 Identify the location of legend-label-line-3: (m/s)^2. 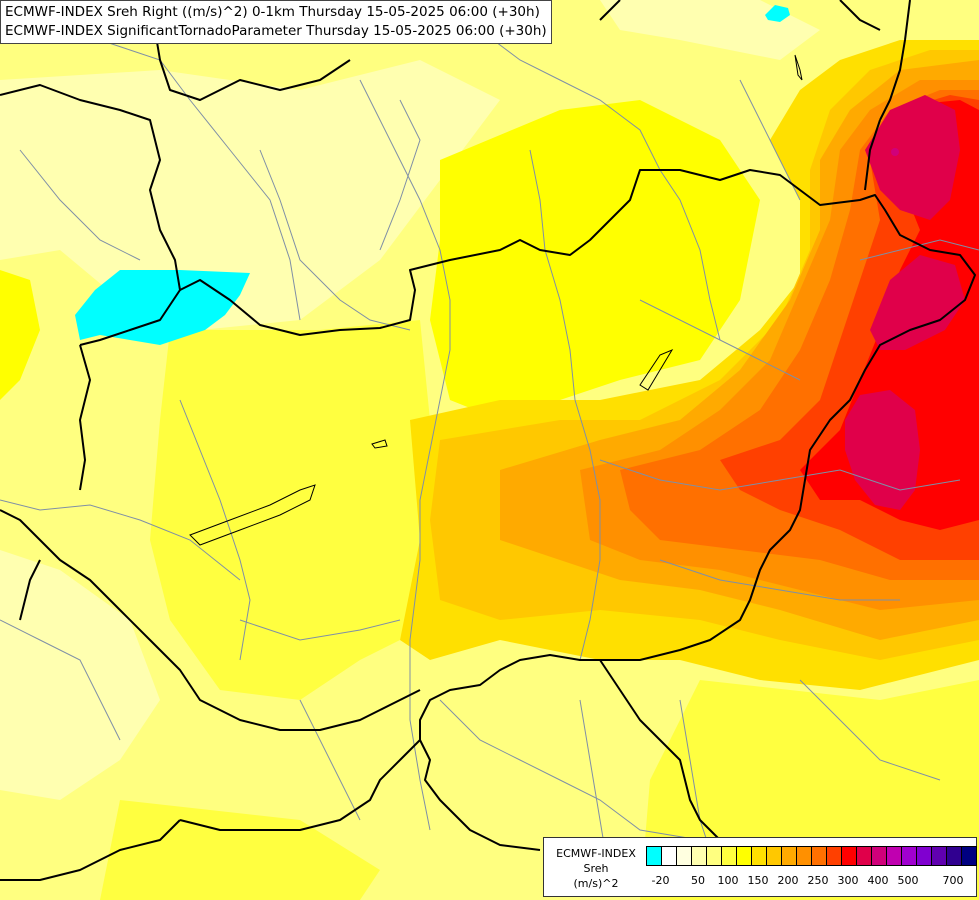
(596, 883).